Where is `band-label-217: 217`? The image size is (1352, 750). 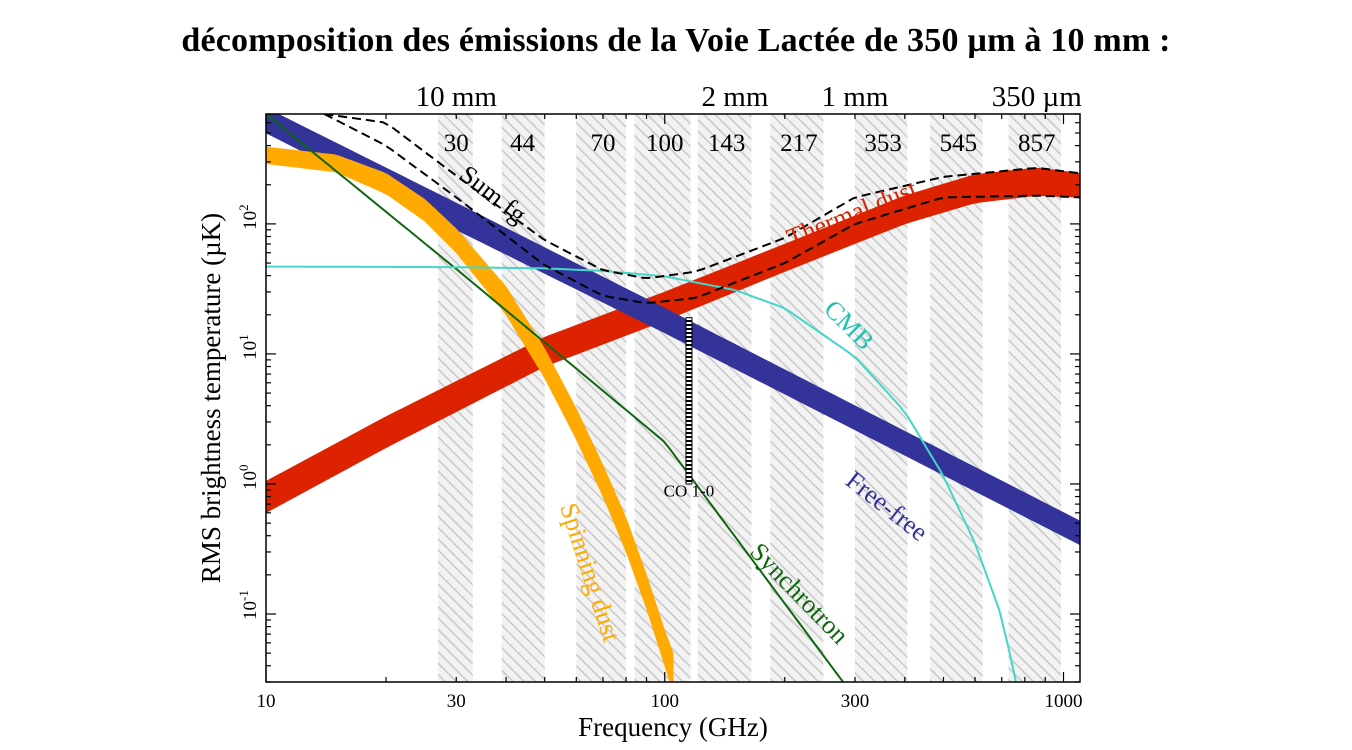
band-label-217: 217 is located at coordinates (799, 143).